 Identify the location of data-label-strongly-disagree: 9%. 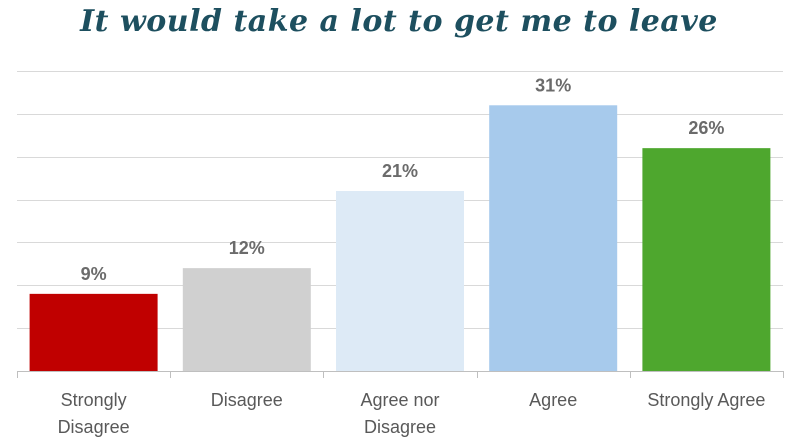
(94, 274).